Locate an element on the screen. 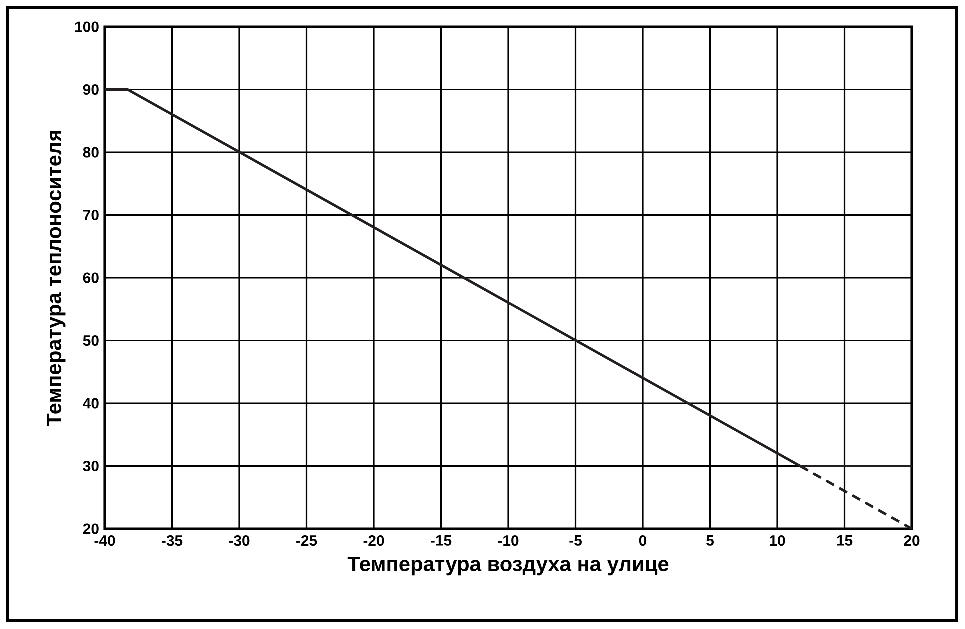 The image size is (965, 629). y-tick-label: 60 is located at coordinates (91, 278).